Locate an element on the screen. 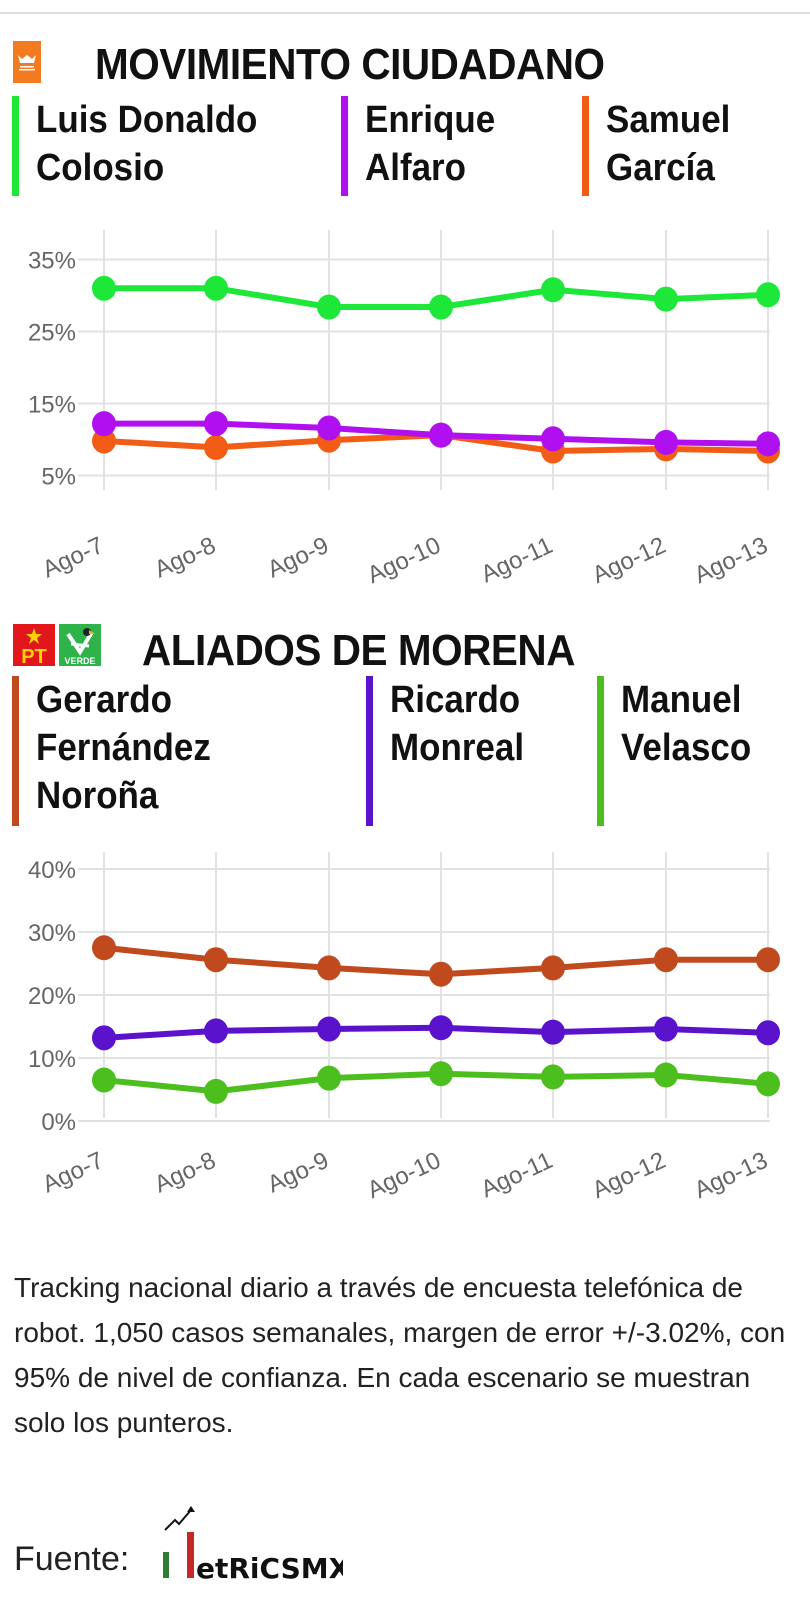  y-tick-label: 10% is located at coordinates (52, 1059).